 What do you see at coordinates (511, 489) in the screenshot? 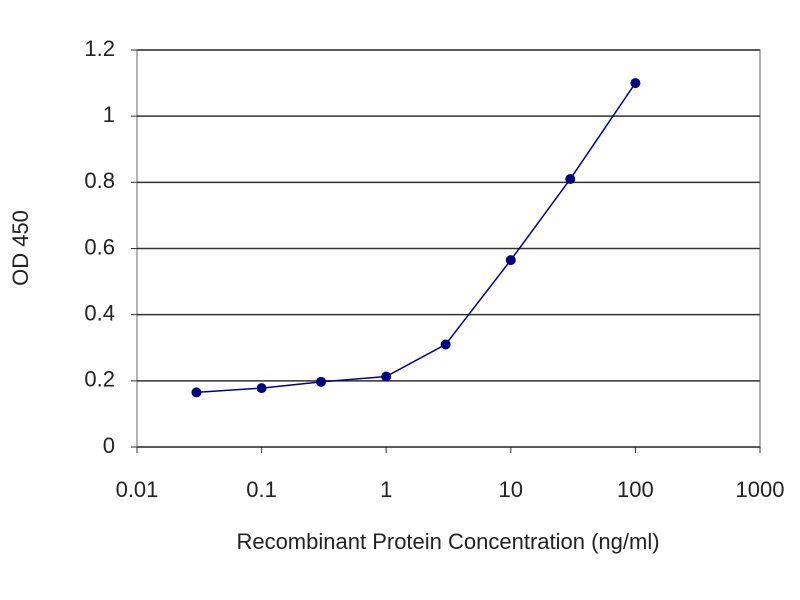
I see `x-tick-label: 10` at bounding box center [511, 489].